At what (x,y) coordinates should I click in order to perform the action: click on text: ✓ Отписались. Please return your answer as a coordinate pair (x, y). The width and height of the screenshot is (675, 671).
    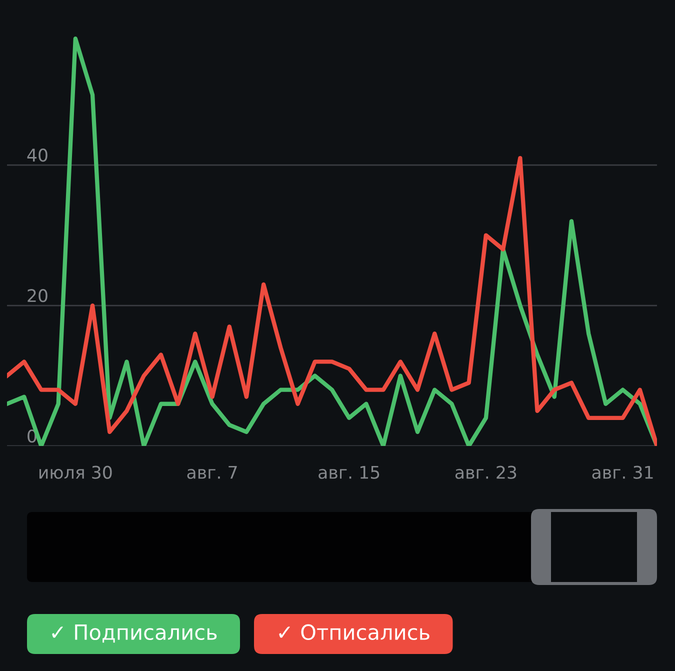
    Looking at the image, I should click on (354, 632).